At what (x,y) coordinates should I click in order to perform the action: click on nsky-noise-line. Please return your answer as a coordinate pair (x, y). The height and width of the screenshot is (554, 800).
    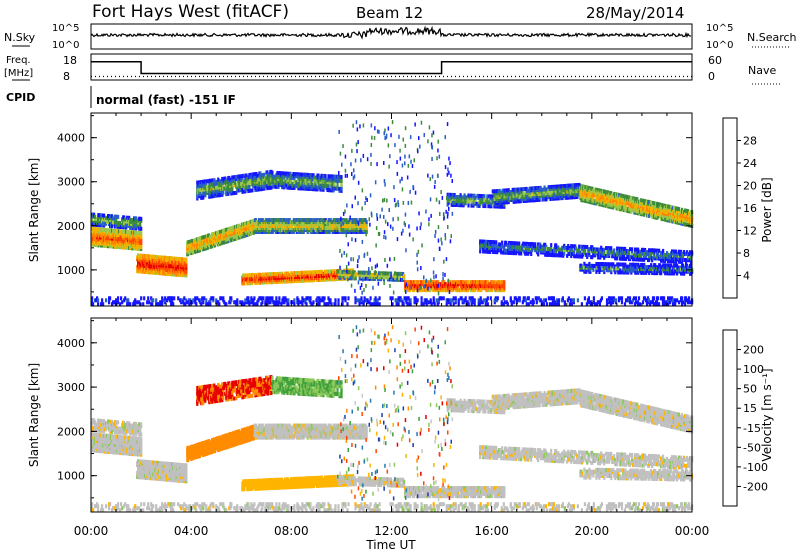
    Looking at the image, I should click on (391, 32).